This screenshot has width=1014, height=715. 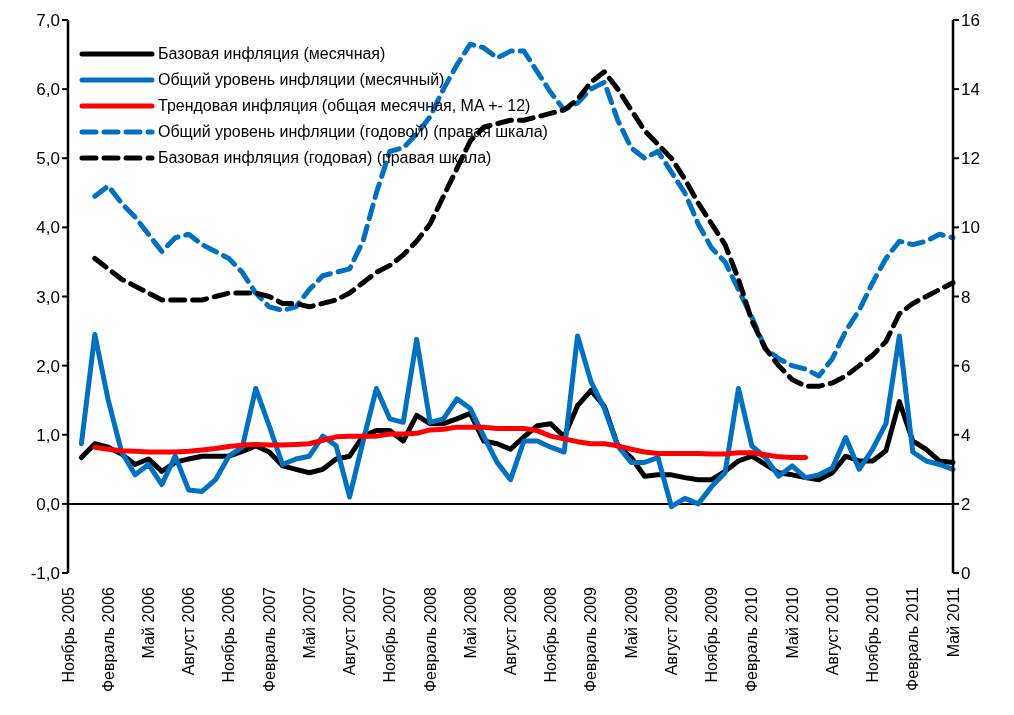 What do you see at coordinates (48, 504) in the screenshot?
I see `y-tick-label: 0,0` at bounding box center [48, 504].